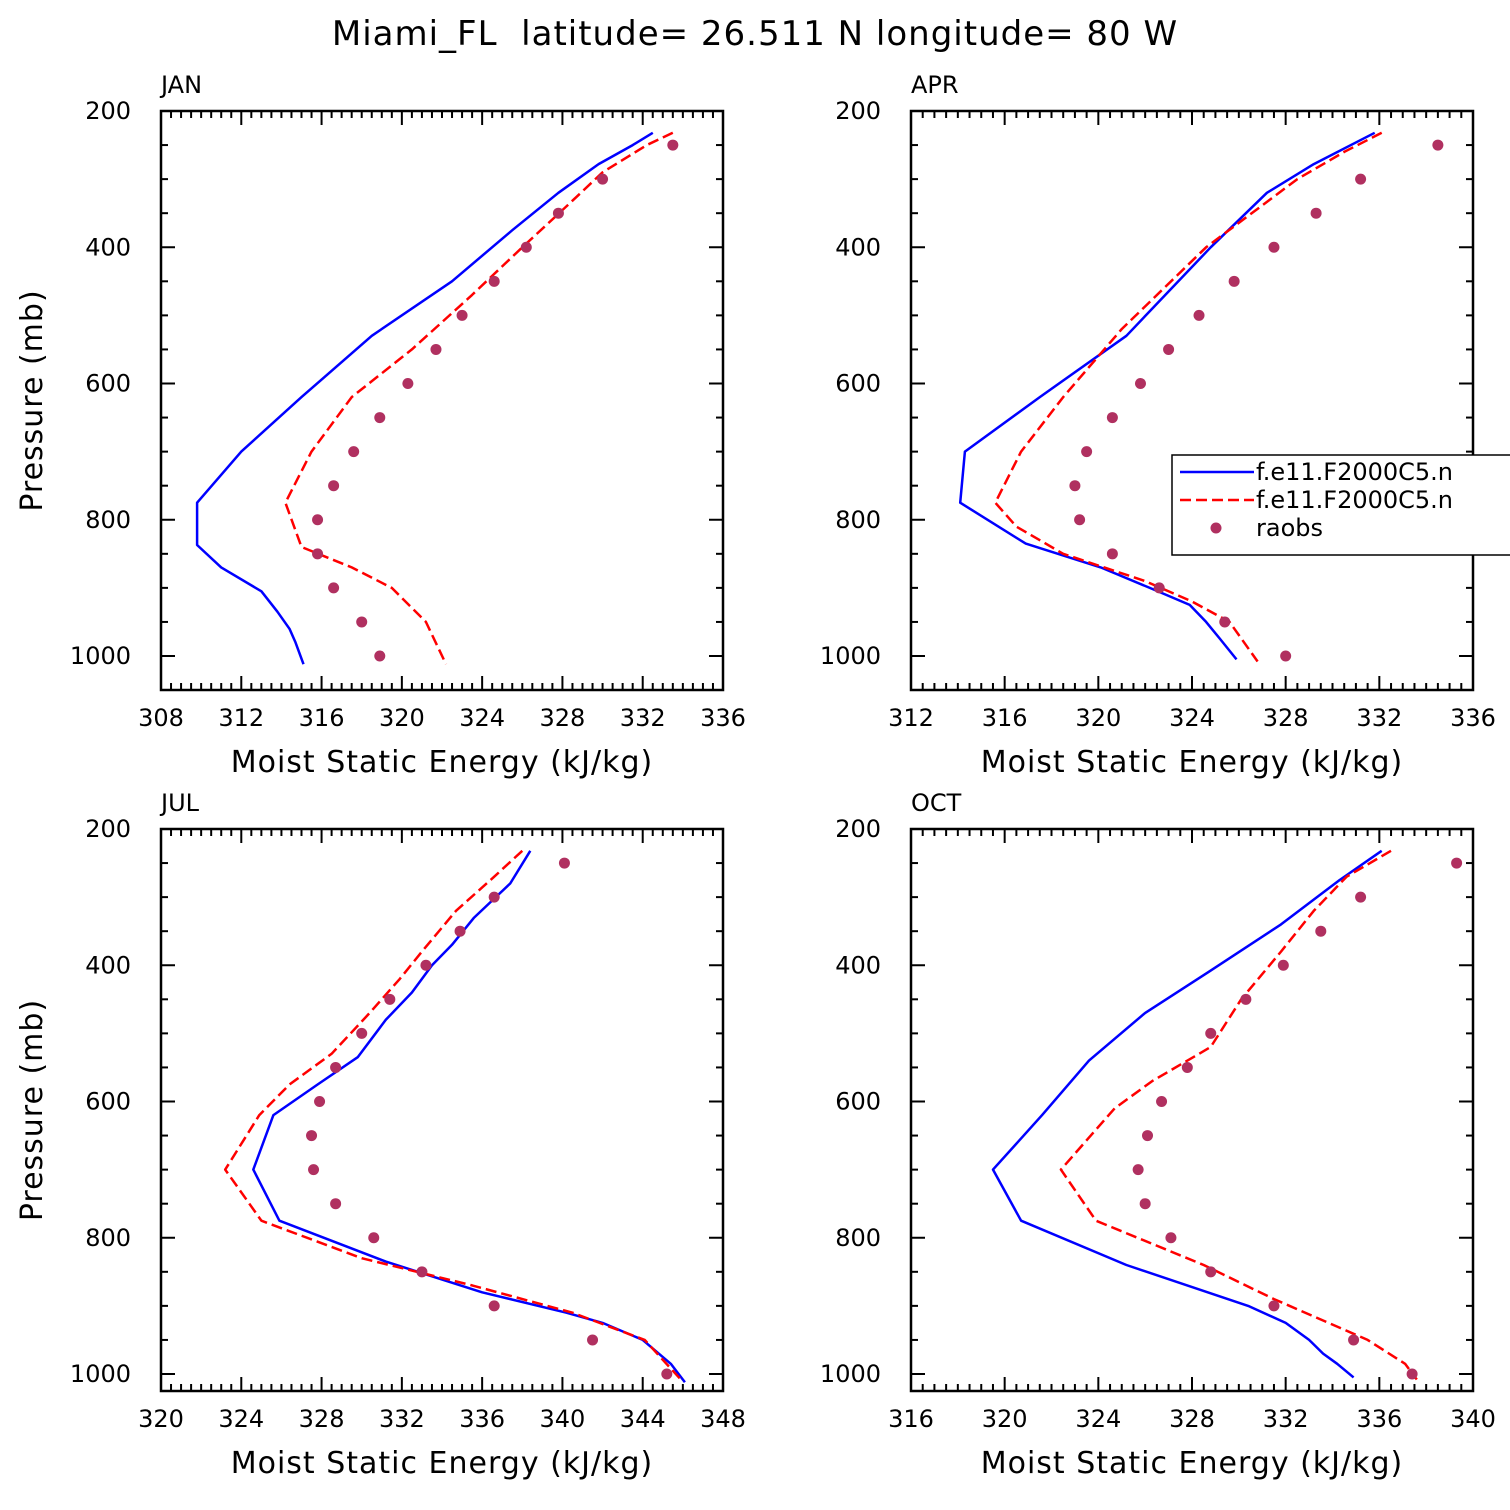 The image size is (1510, 1510). Describe the element at coordinates (179, 803) in the screenshot. I see `panel-label: JUL` at that location.